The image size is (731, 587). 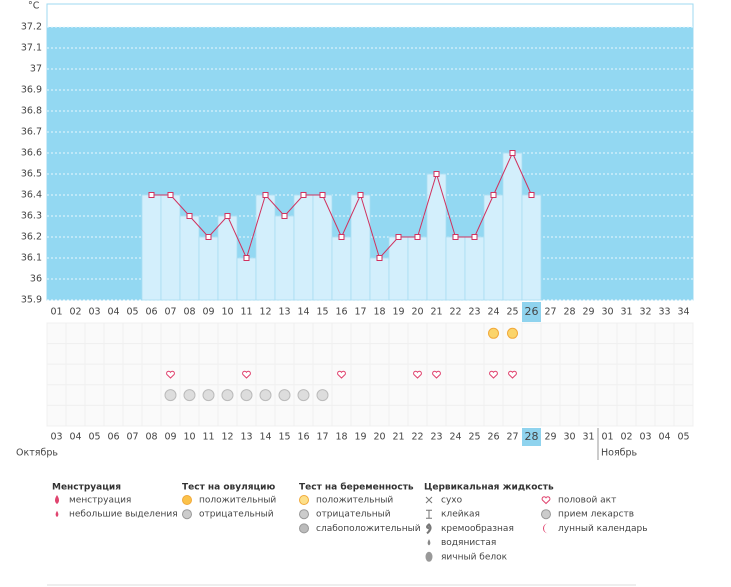 I want to click on legend-item: водянистая, so click(x=468, y=543).